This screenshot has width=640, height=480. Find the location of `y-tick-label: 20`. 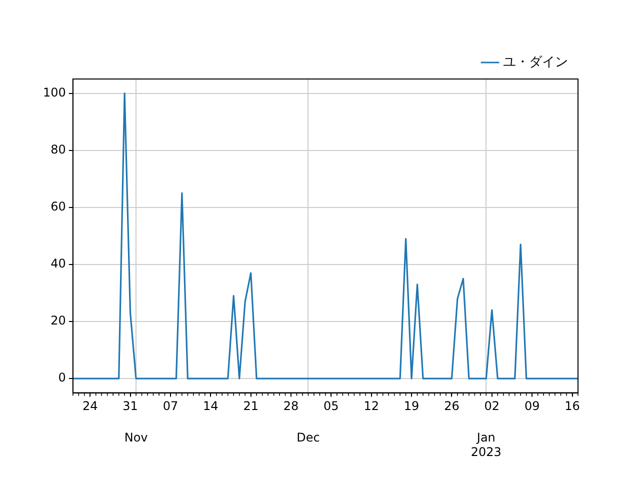

y-tick-label: 20 is located at coordinates (58, 321).